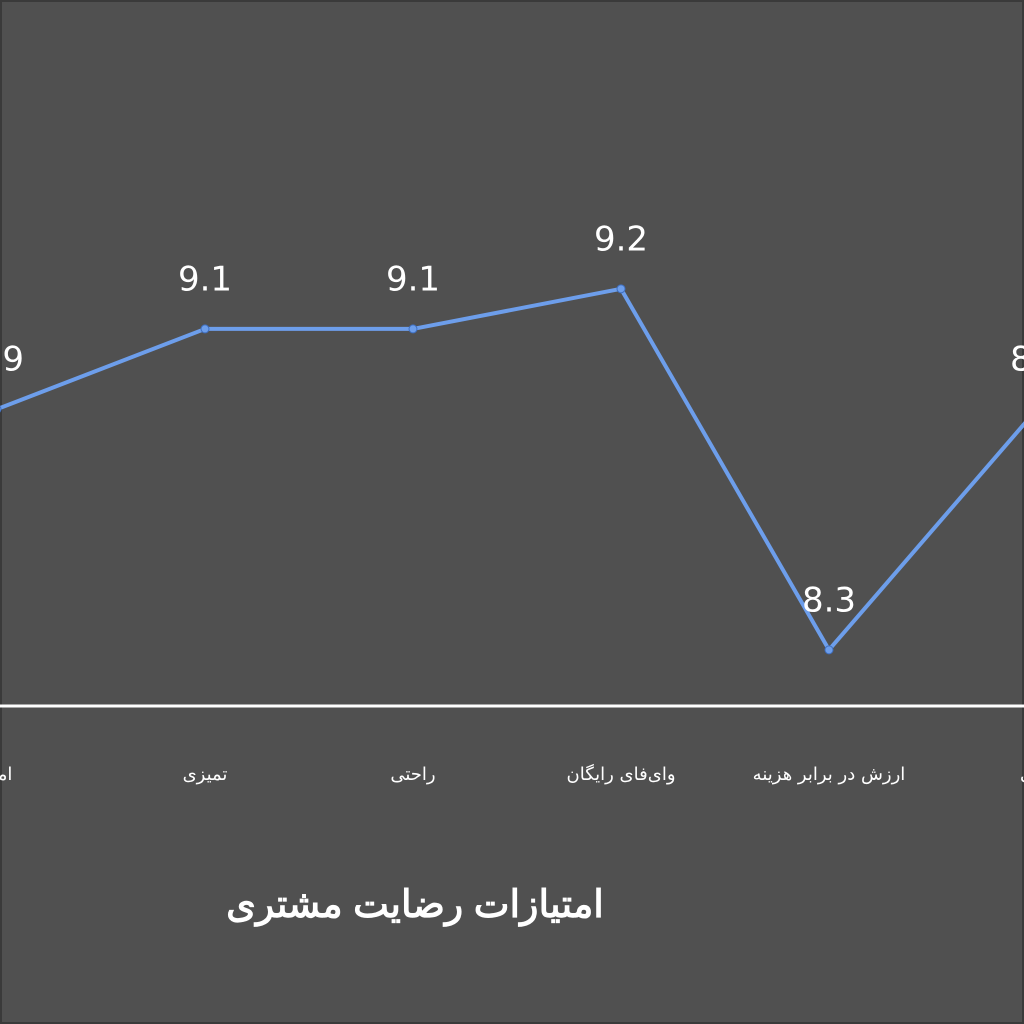  I want to click on x-tick-label: امک, so click(6, 774).